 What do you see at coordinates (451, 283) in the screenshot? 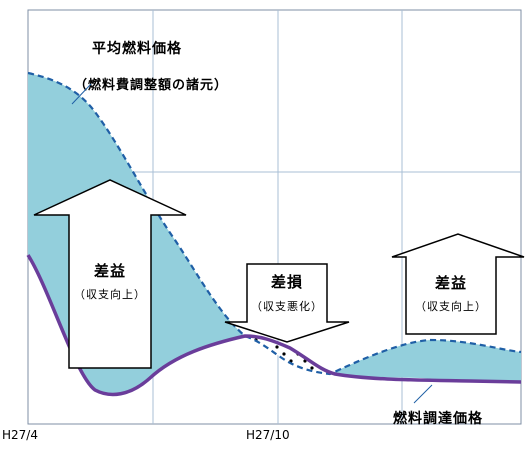
I see `arrow-gain-right-main: 差益` at bounding box center [451, 283].